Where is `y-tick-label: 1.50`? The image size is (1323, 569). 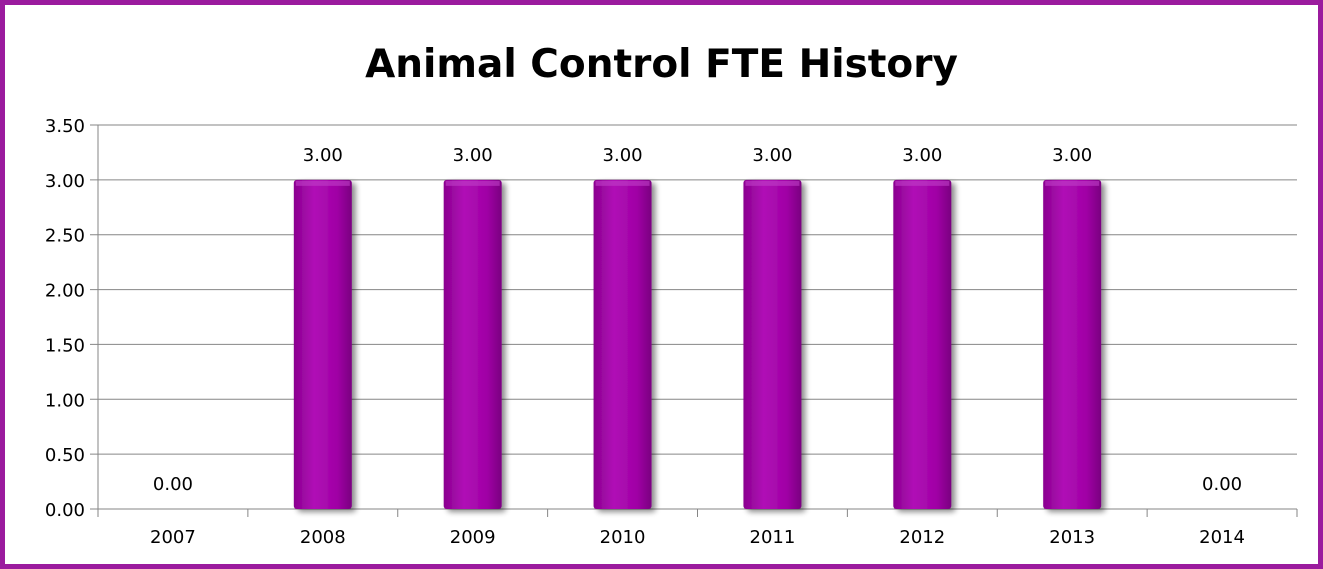
y-tick-label: 1.50 is located at coordinates (65, 345).